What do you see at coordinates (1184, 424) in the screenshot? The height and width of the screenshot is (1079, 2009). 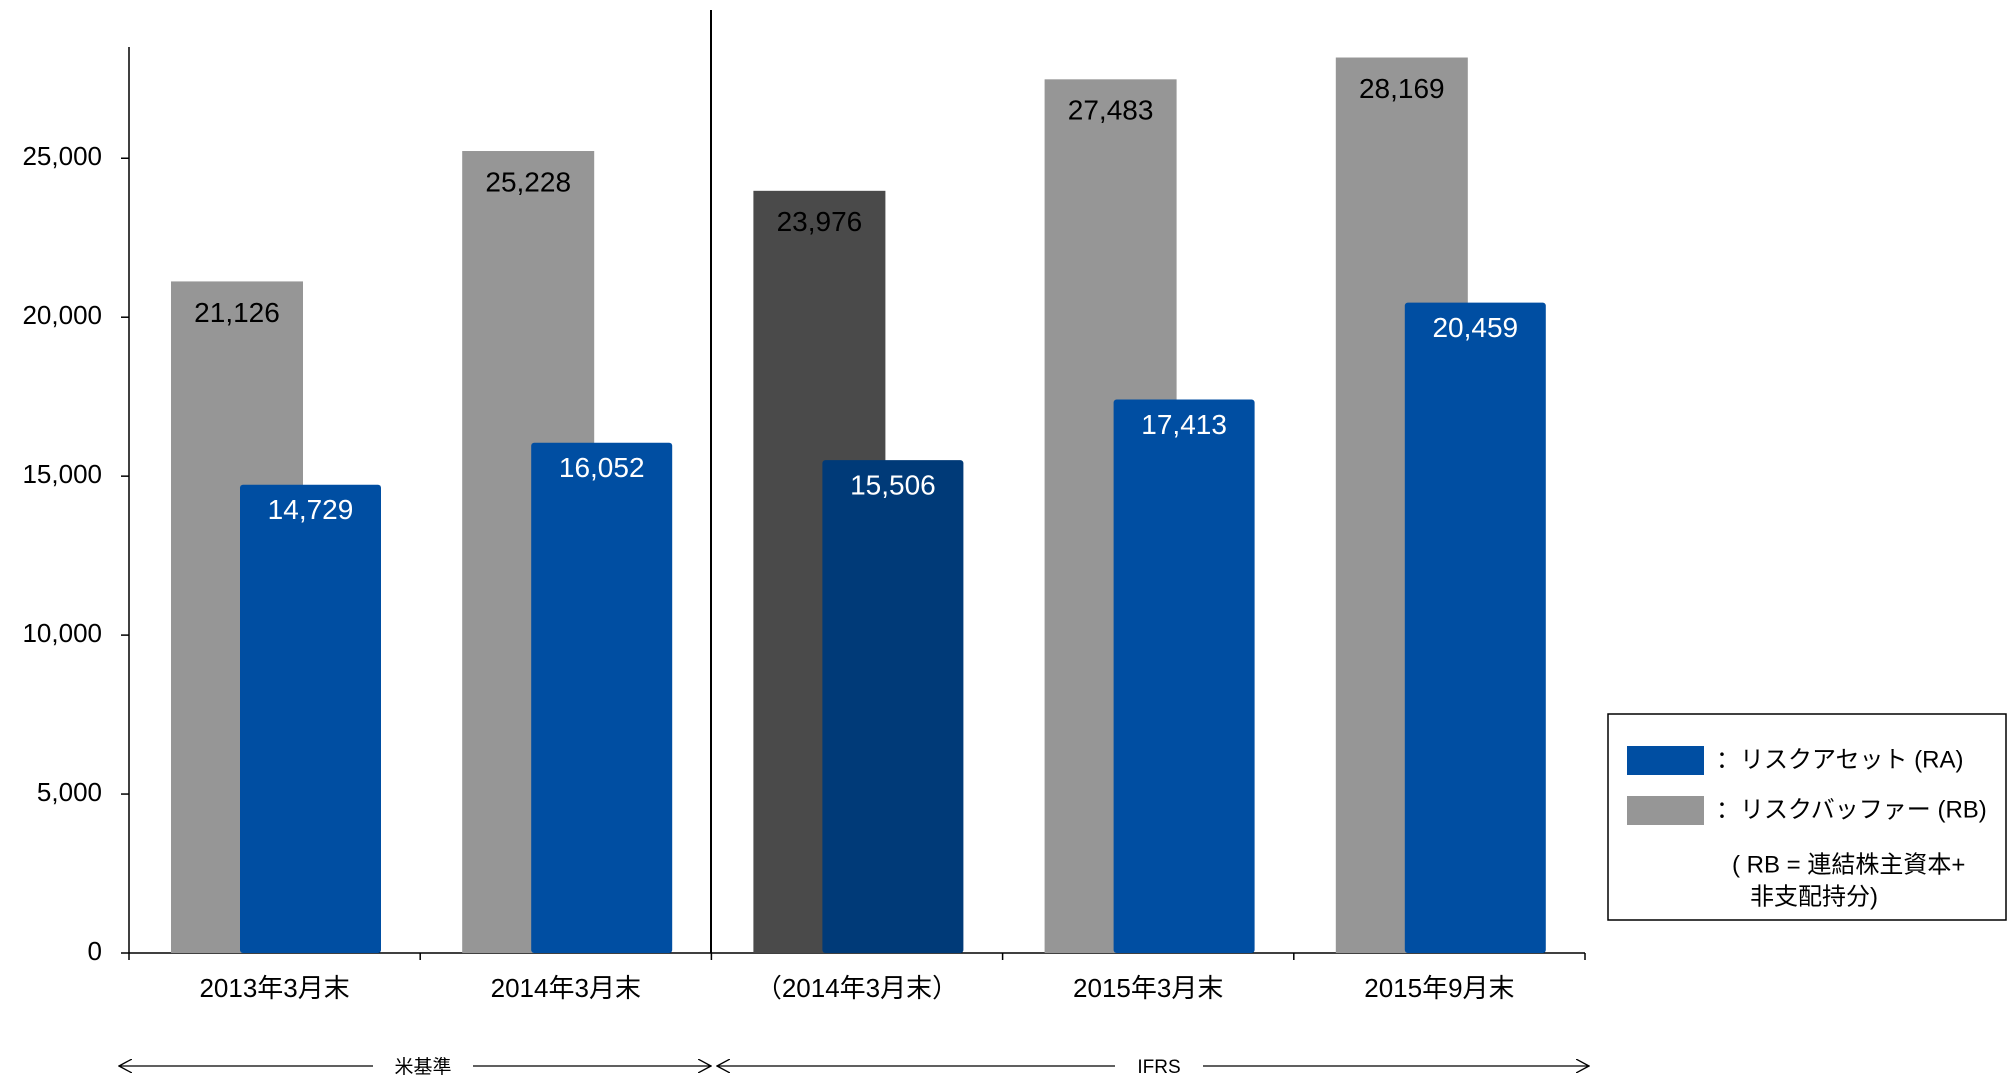 I see `value-label: 17,413` at bounding box center [1184, 424].